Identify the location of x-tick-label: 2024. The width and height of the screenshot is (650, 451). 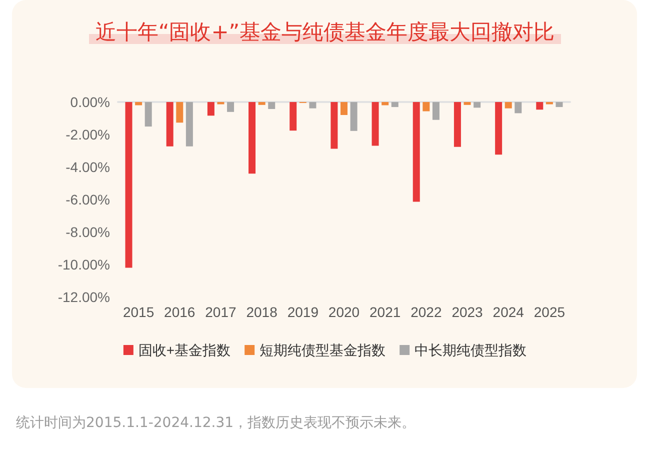
(508, 312).